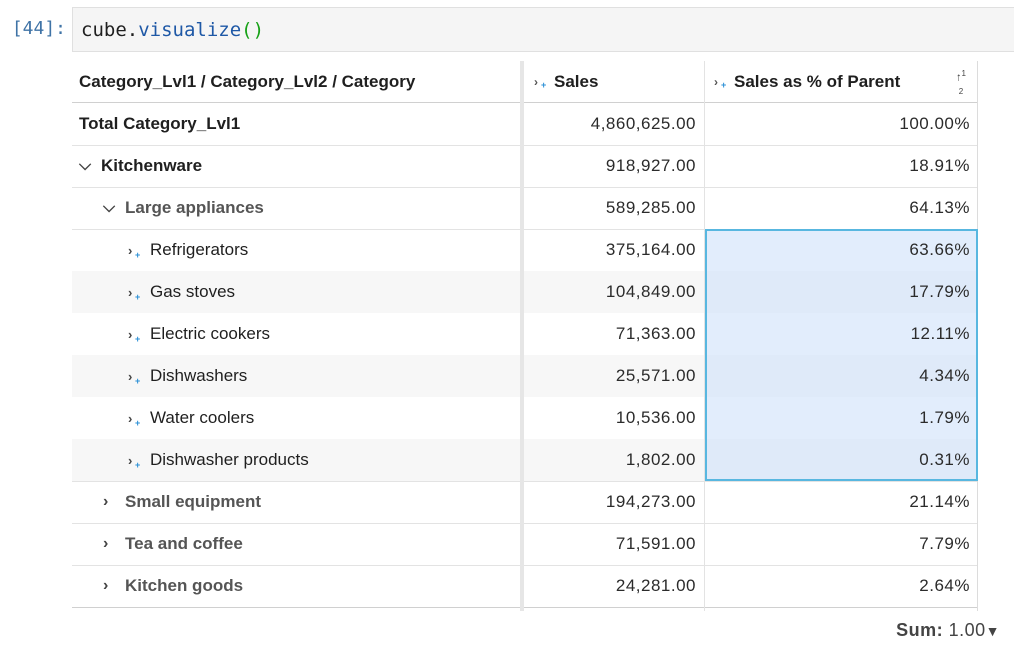 This screenshot has width=1014, height=648. Describe the element at coordinates (939, 291) in the screenshot. I see `pct-value: 17.79%` at that location.